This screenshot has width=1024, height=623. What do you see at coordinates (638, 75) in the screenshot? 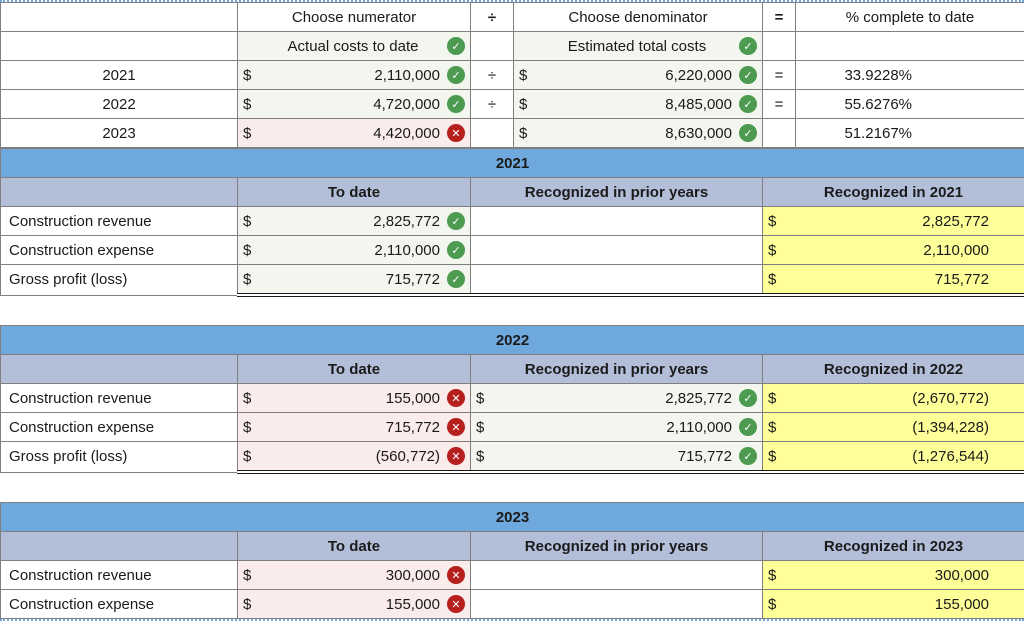
I see `denominator-value-cell: $6,220,000✓` at bounding box center [638, 75].